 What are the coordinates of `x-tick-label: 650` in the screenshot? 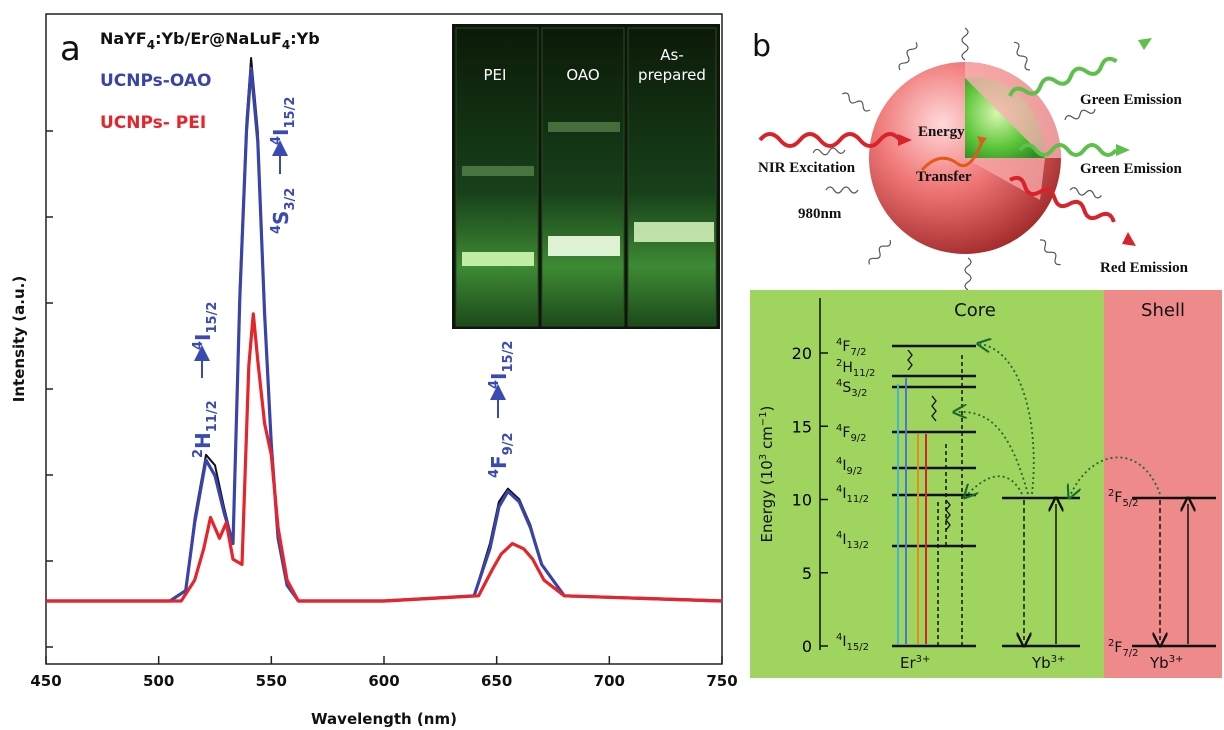 It's located at (496, 681).